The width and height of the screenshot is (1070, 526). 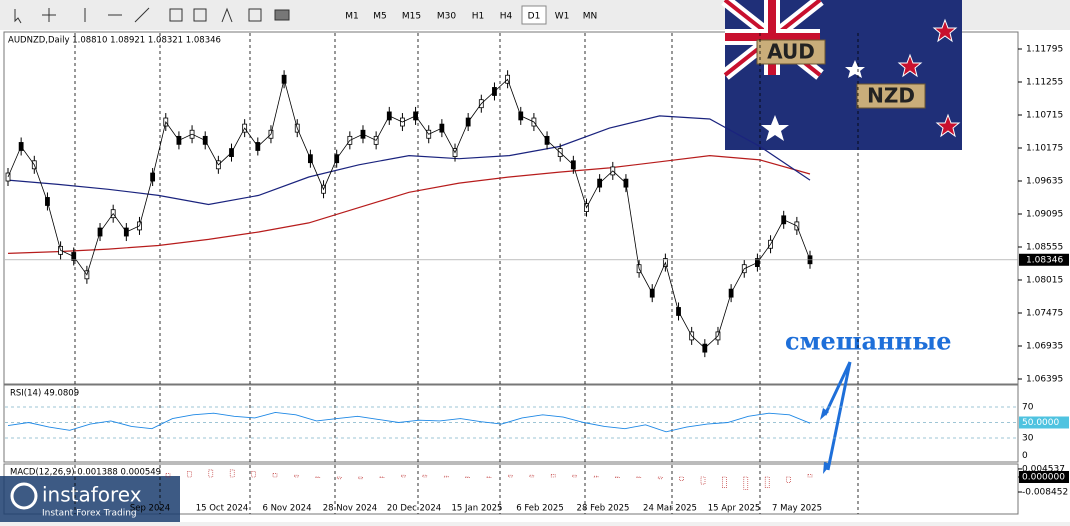 I want to click on rsi-tick-label: 50.0000, so click(x=1040, y=423).